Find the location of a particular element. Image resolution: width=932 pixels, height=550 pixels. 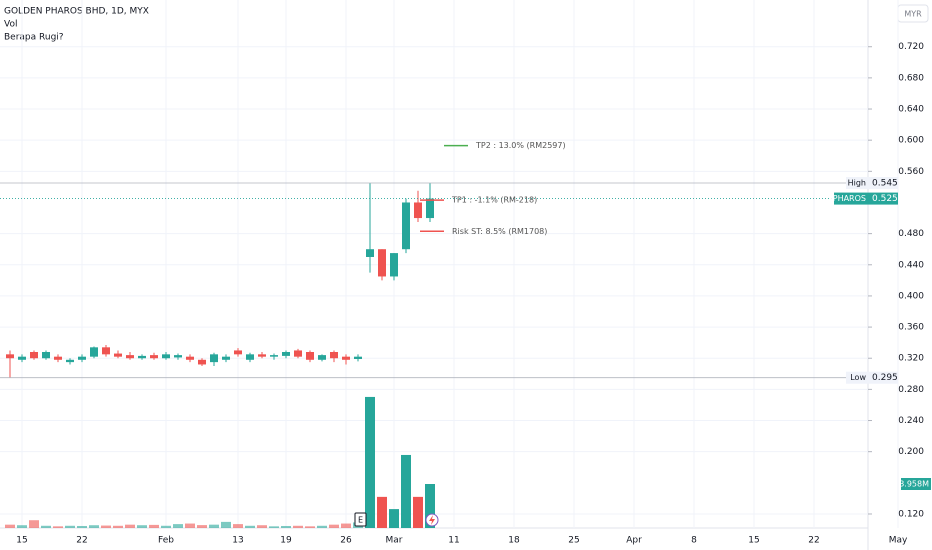

indicator-label: Vol is located at coordinates (10, 25).